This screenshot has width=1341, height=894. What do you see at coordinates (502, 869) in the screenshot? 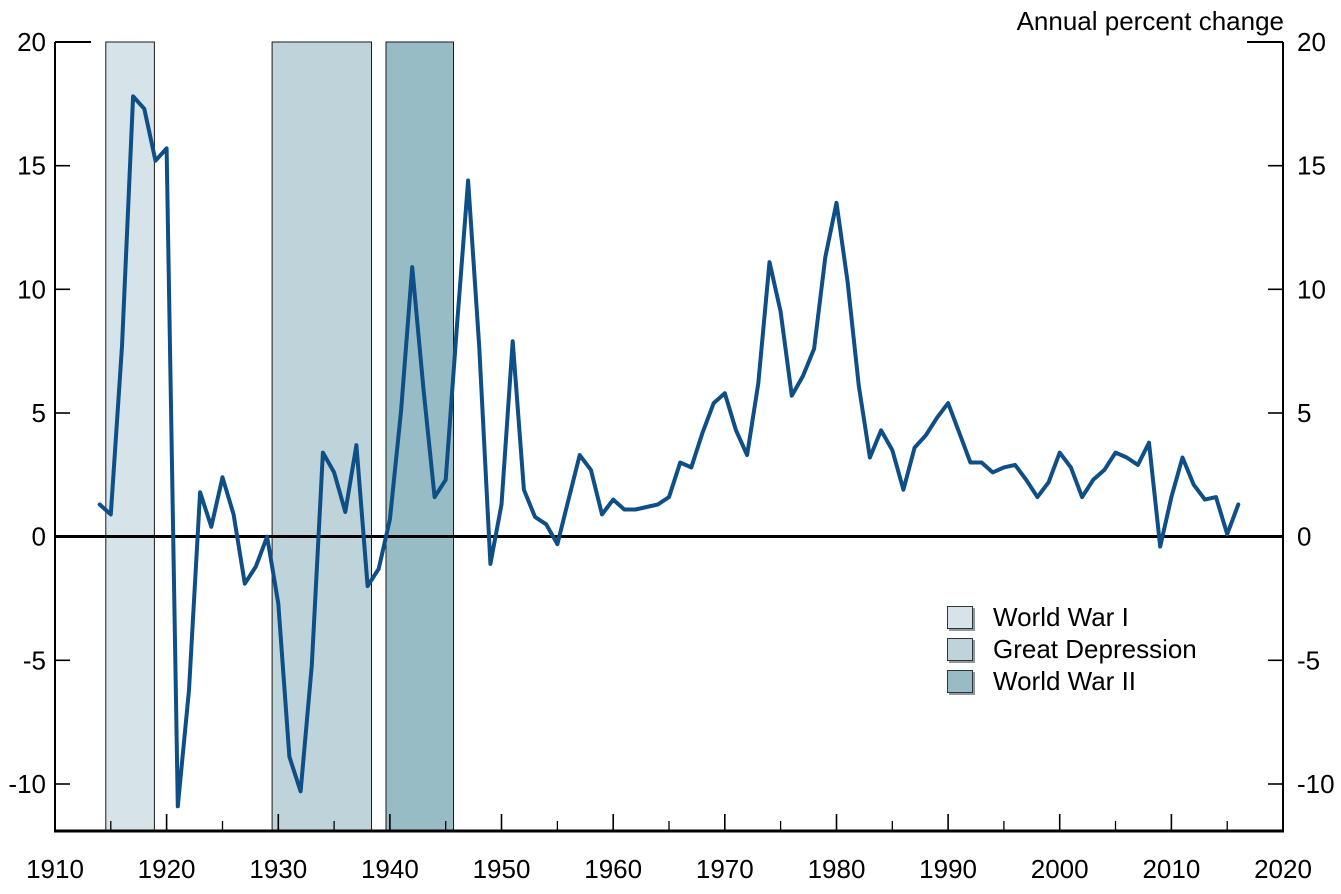
I see `x-tick-label-1950: 1950` at bounding box center [502, 869].